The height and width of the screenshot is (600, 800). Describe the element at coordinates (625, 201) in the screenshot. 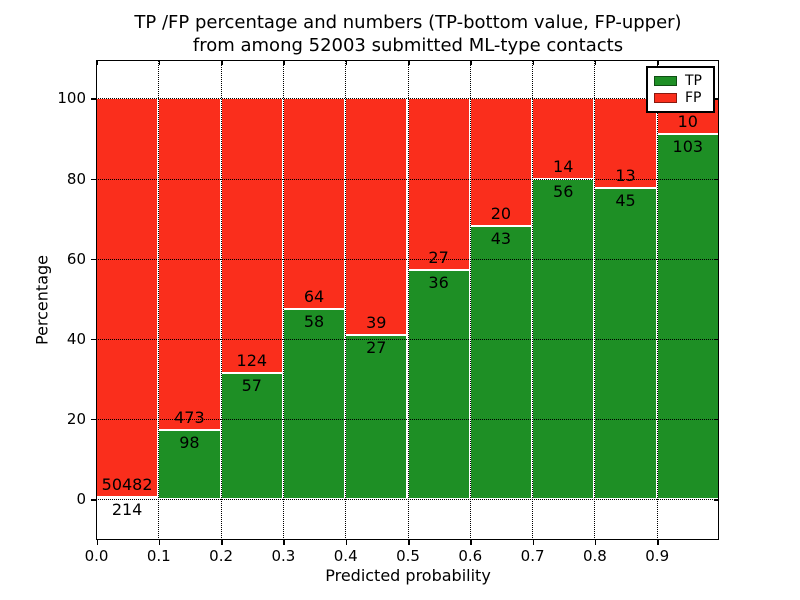

I see `bar-label-tp: 45` at that location.